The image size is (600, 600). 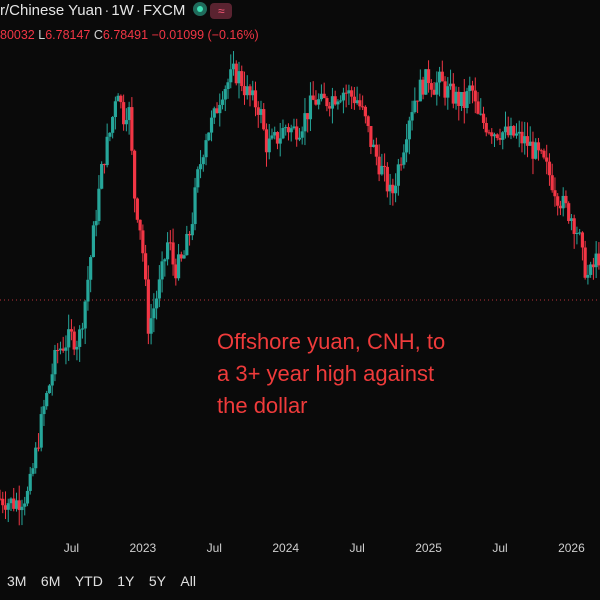 I want to click on symbol-title: r/Chinese Yuan · 1W · FXCM ≈, so click(x=116, y=10).